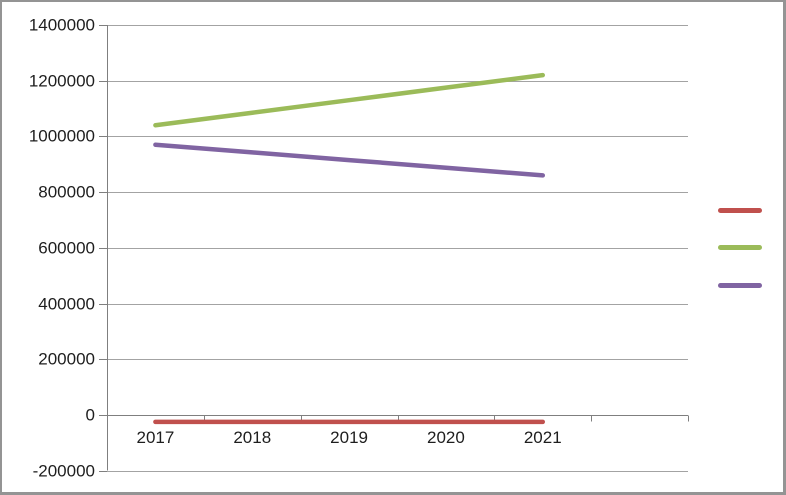  What do you see at coordinates (349, 437) in the screenshot?
I see `x-cat-label-2: 2019` at bounding box center [349, 437].